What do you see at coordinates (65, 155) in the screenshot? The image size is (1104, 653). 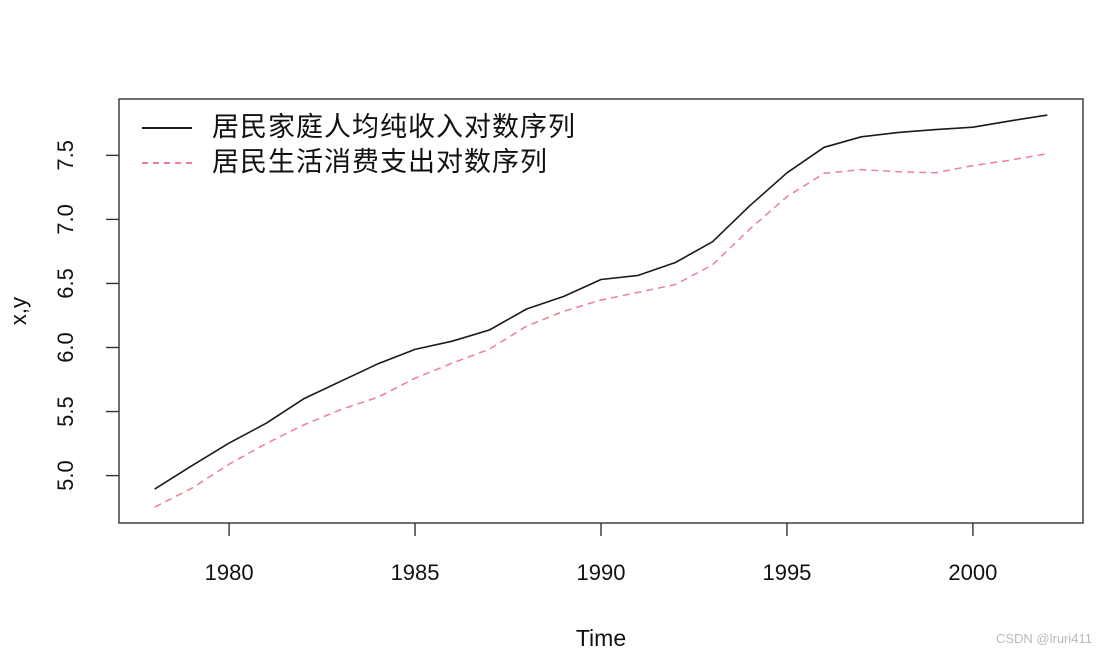 I see `y-tick-label: 7.5` at bounding box center [65, 155].